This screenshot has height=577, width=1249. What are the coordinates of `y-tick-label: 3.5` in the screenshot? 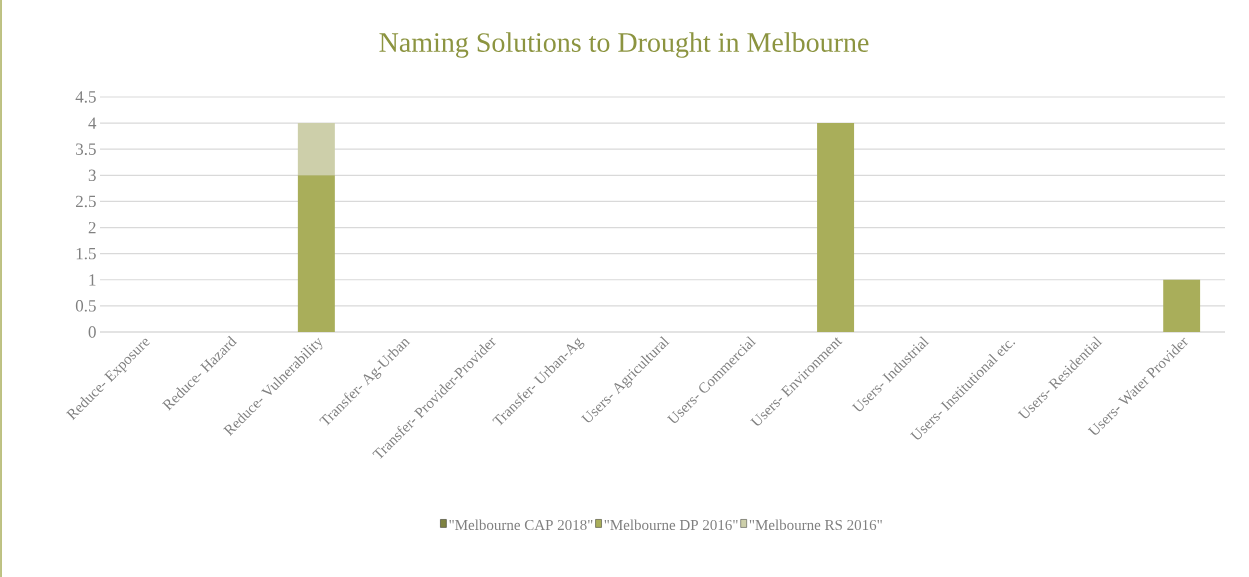 It's located at (86, 149).